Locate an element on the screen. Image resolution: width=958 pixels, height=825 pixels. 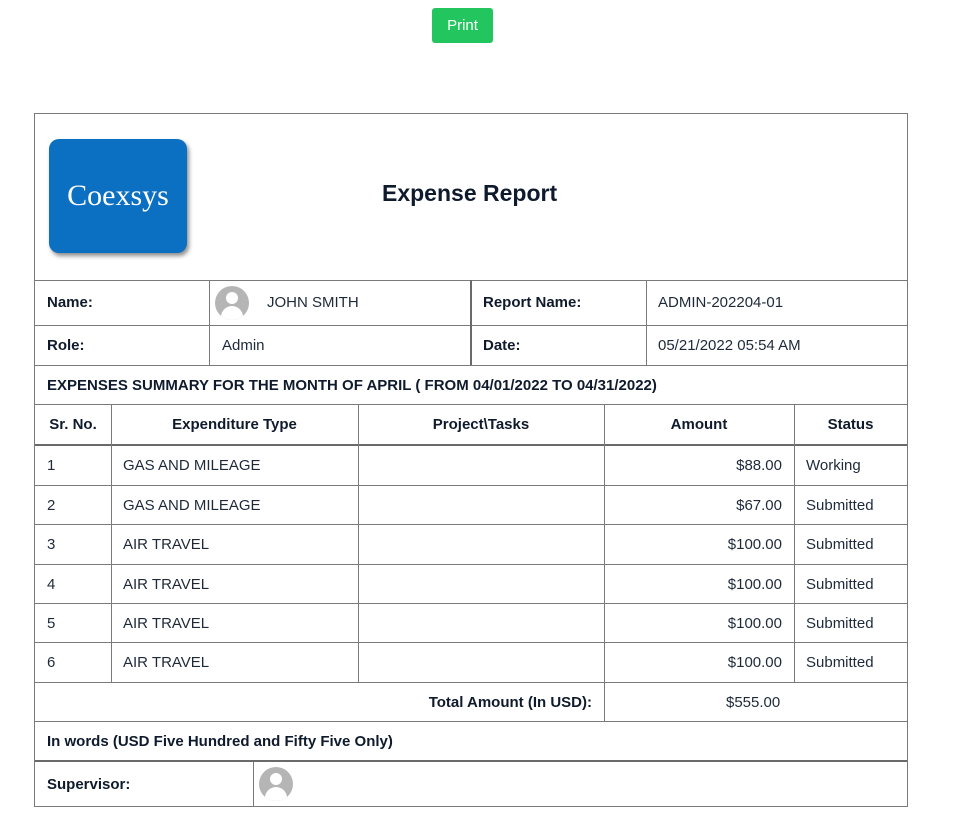
cell-sr-no: 6 is located at coordinates (51, 662).